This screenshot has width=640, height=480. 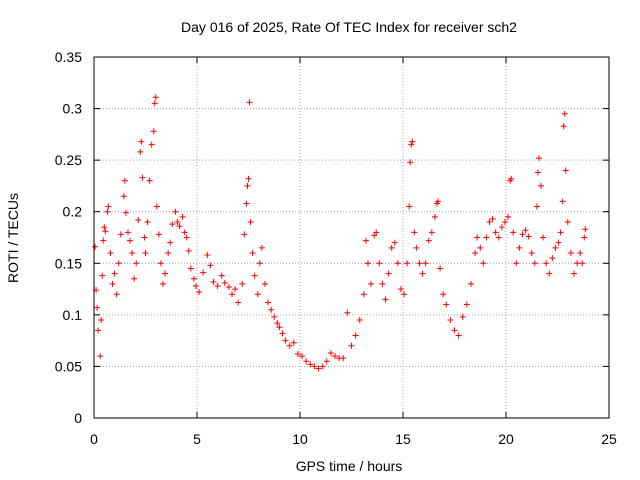 I want to click on y-tick-label: 0.1, so click(x=73, y=315).